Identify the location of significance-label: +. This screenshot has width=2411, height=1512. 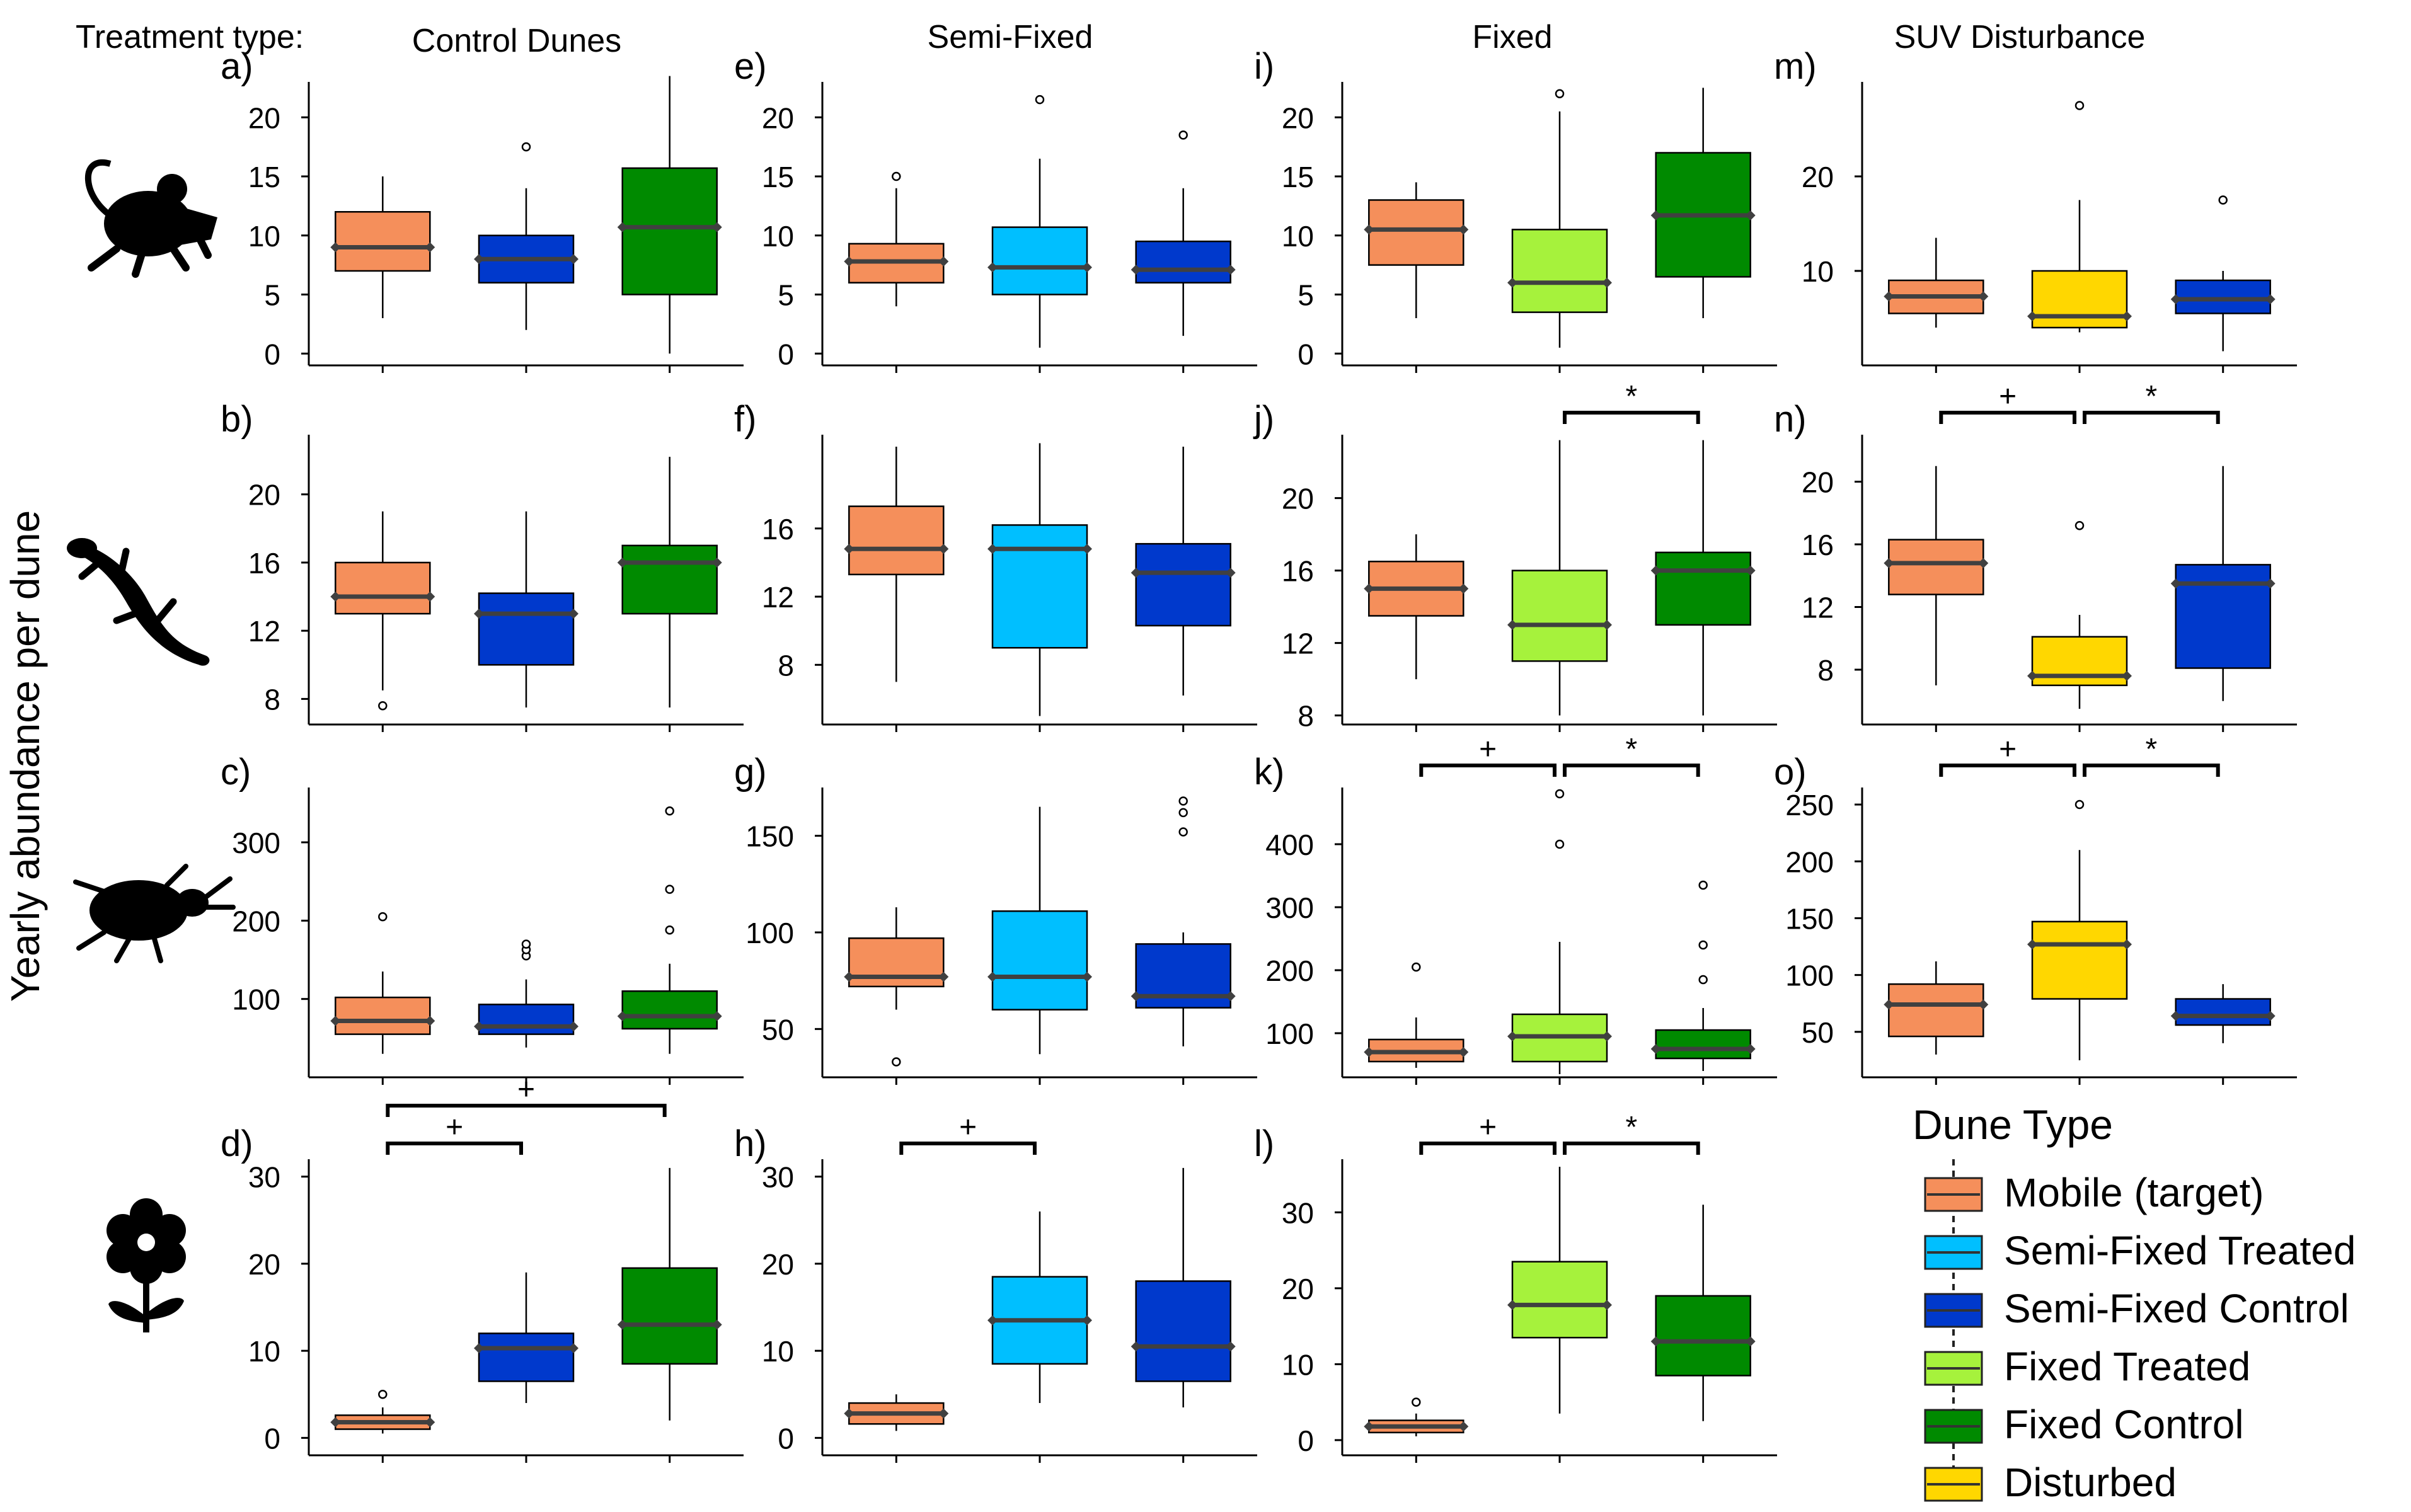
(968, 1127).